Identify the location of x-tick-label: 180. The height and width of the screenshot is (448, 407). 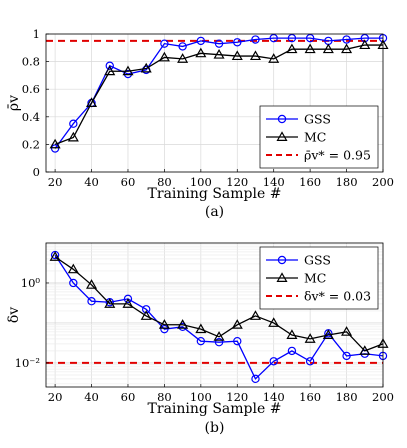
(347, 182).